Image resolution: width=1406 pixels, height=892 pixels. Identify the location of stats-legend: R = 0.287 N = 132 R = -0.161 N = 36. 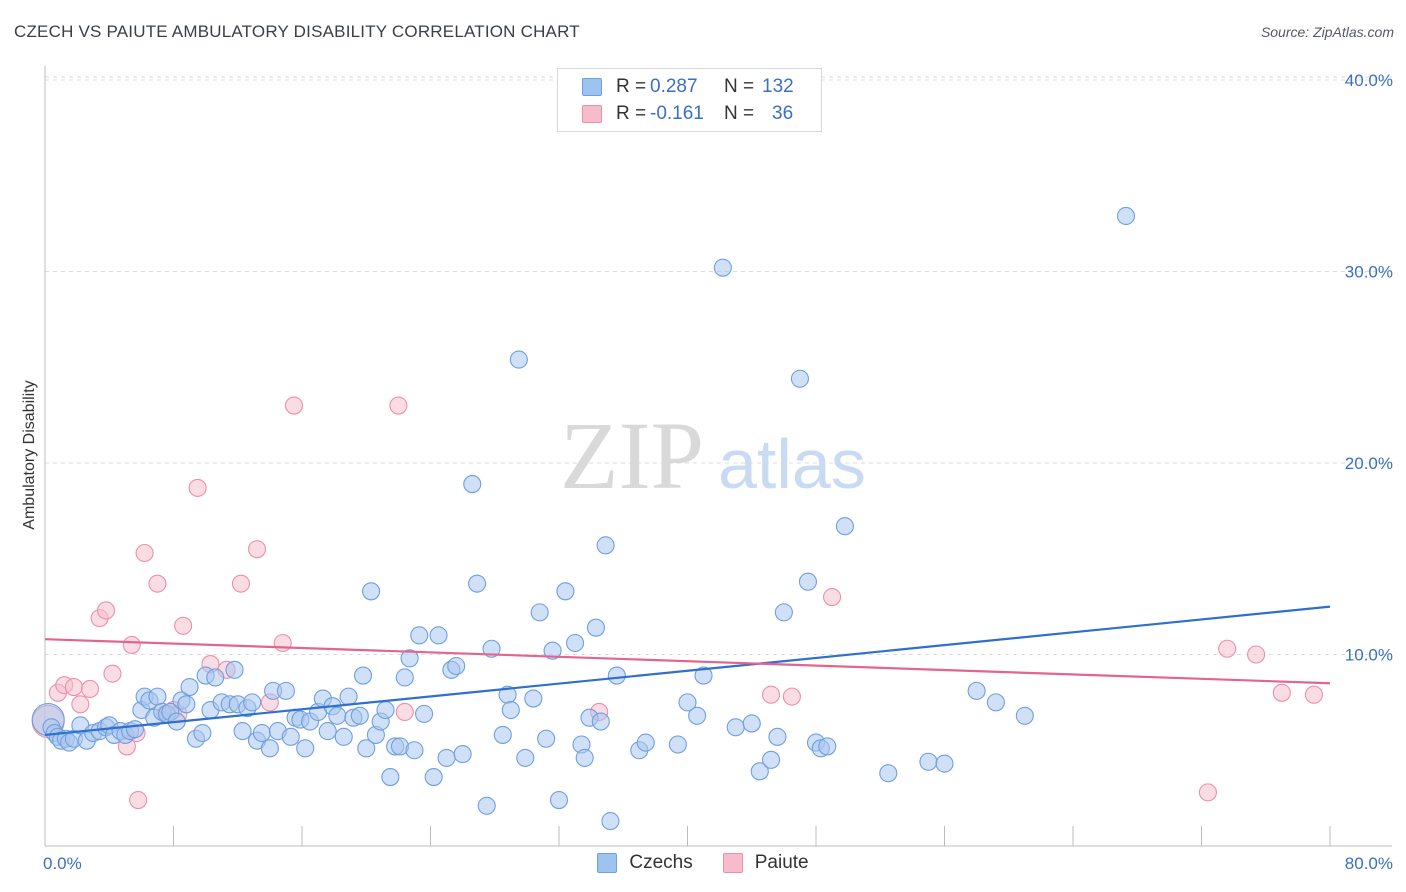
(689, 100).